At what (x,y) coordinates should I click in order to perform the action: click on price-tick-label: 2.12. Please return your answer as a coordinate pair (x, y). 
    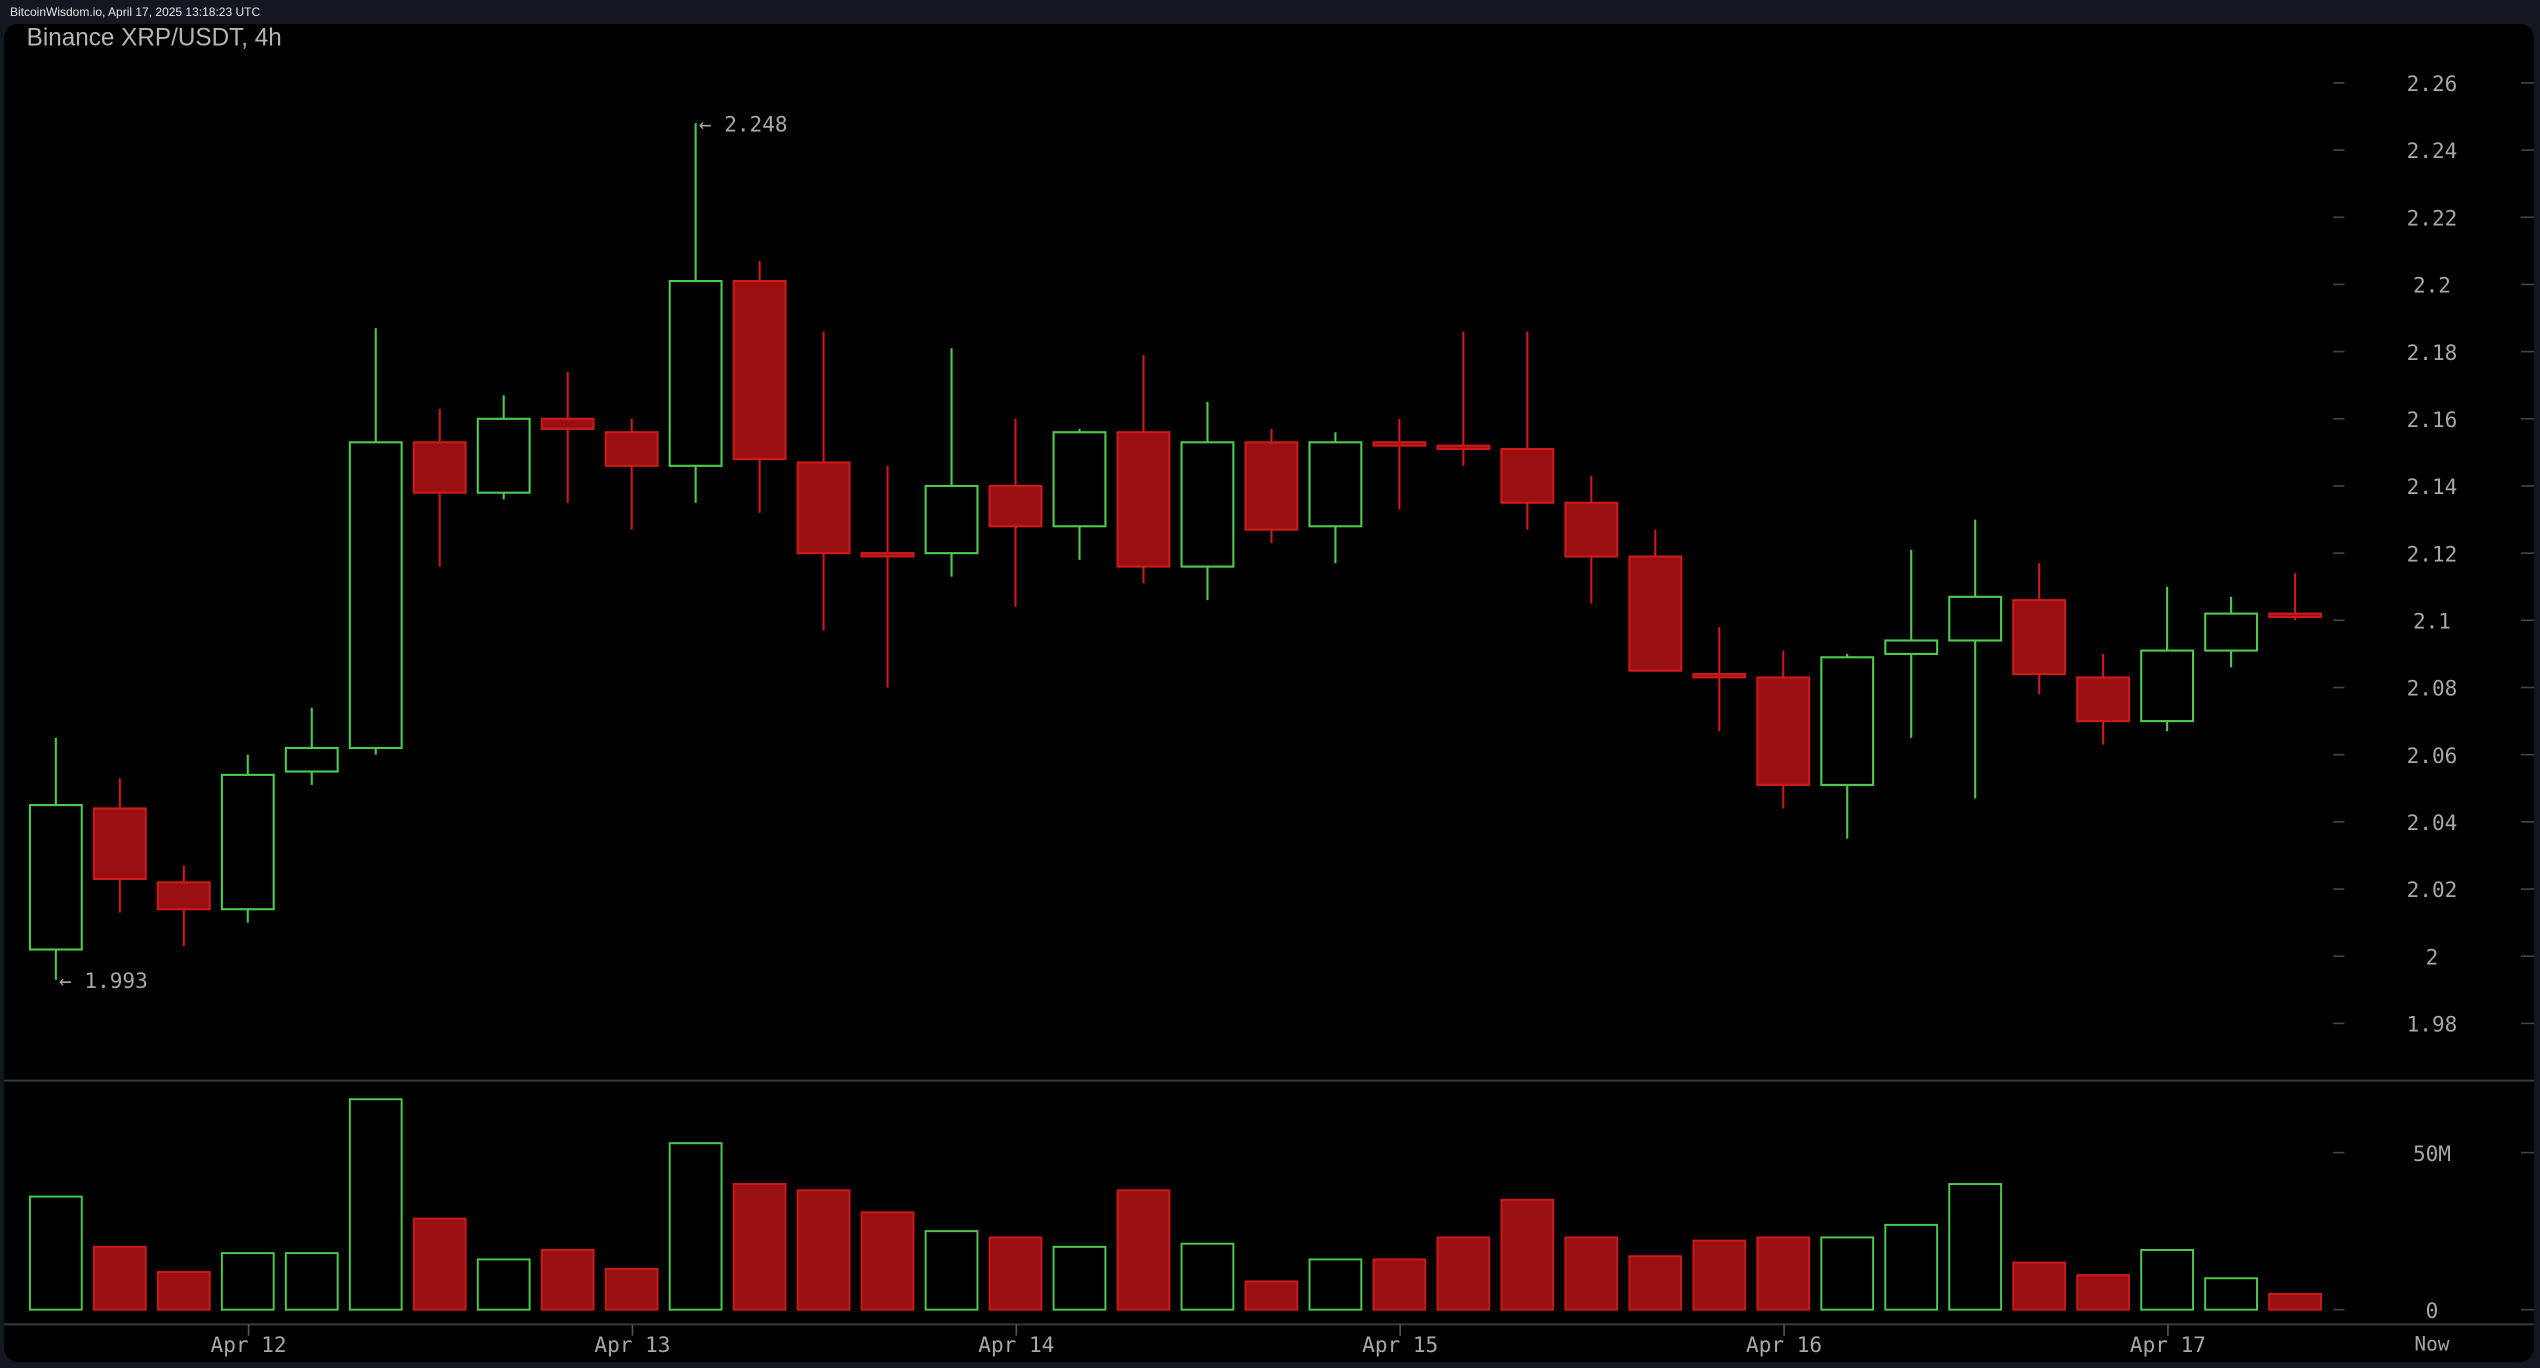
    Looking at the image, I should click on (2432, 553).